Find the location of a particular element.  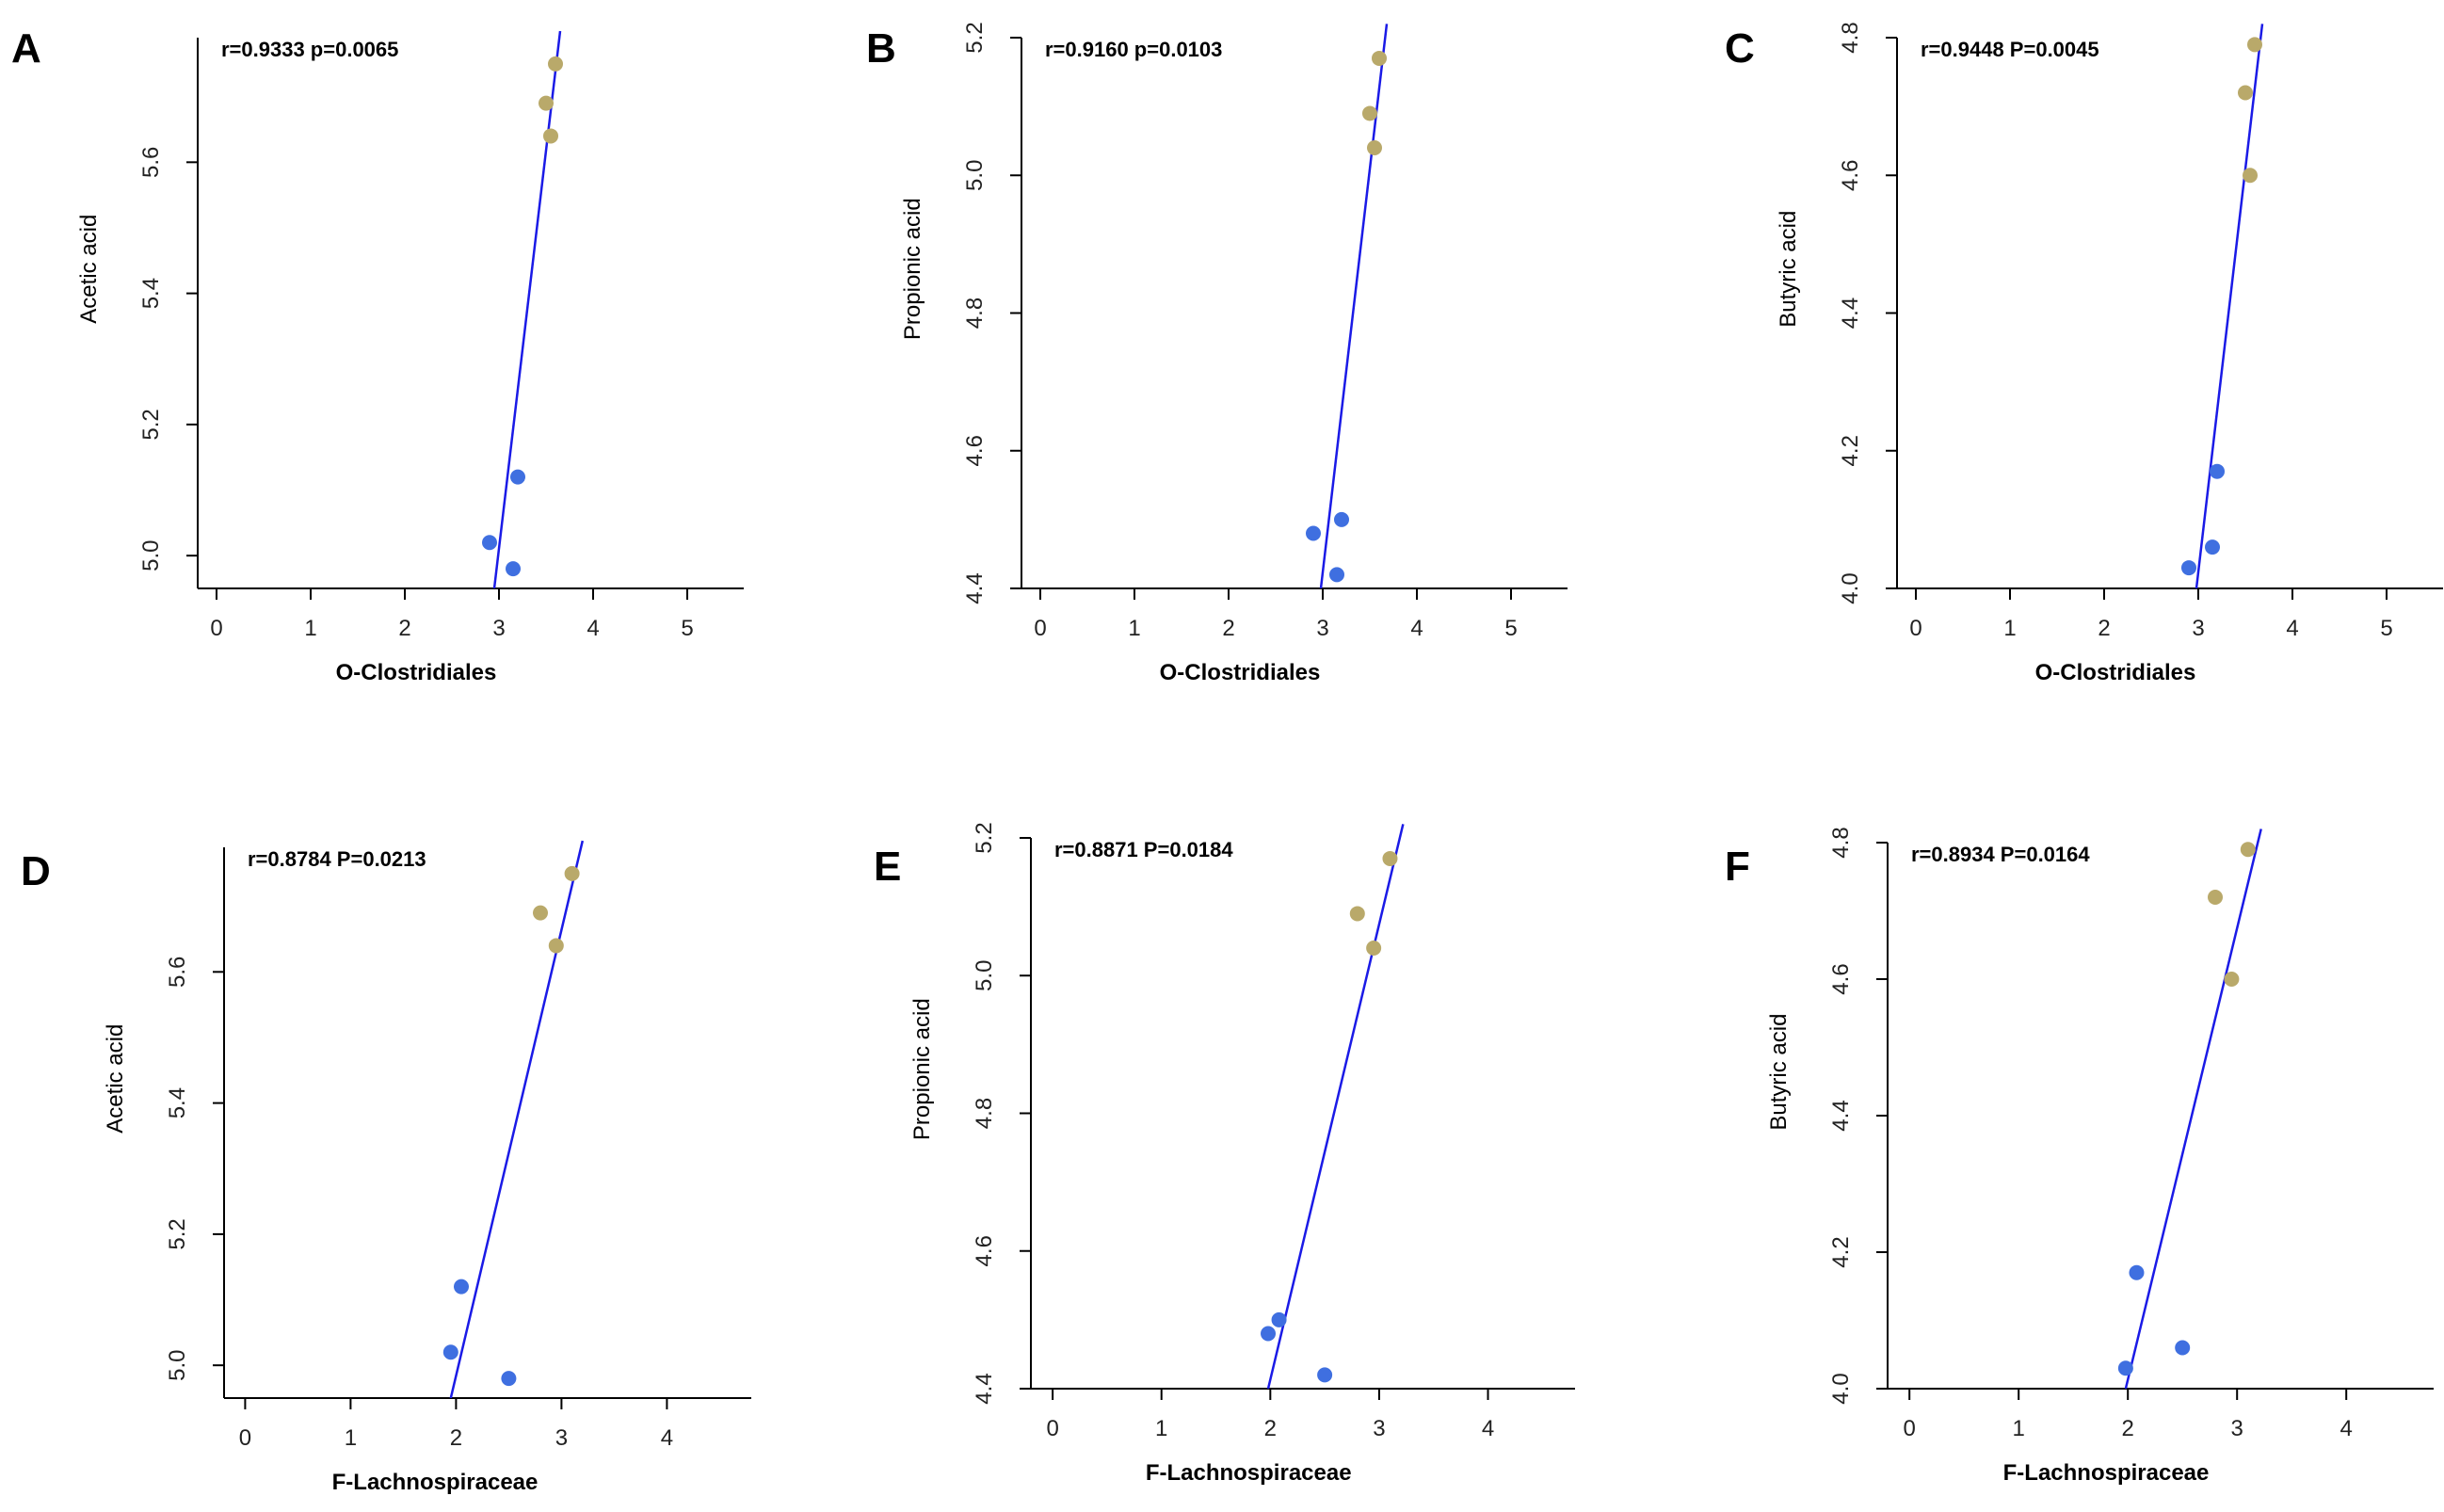

x-tick-label-b: 0 is located at coordinates (1040, 628).